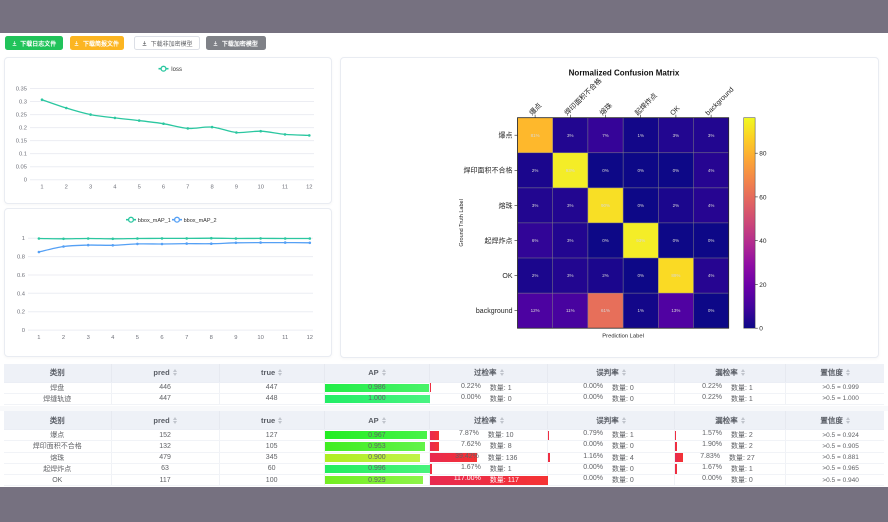 This screenshot has width=888, height=522. I want to click on svg-text: 6%, so click(535, 240).